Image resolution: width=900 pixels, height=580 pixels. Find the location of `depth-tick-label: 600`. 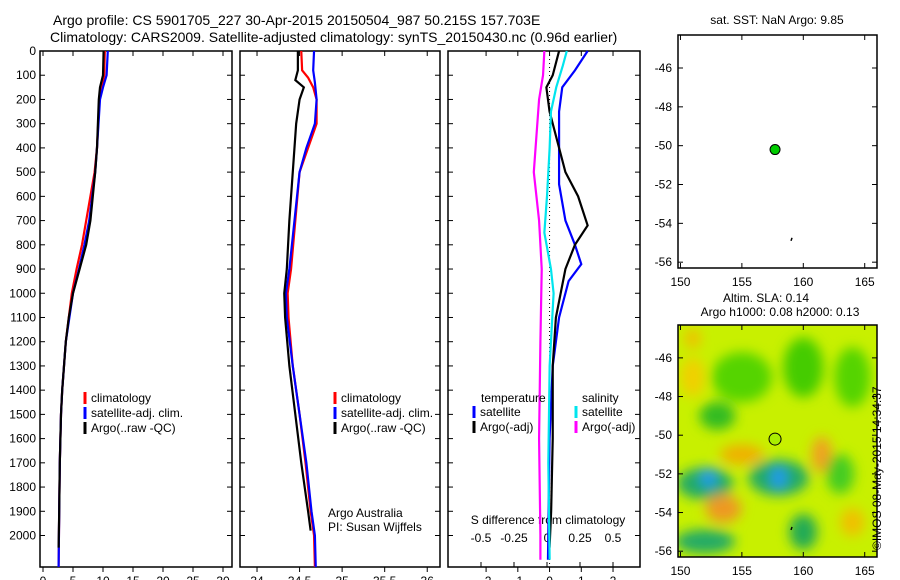

depth-tick-label: 600 is located at coordinates (26, 196).